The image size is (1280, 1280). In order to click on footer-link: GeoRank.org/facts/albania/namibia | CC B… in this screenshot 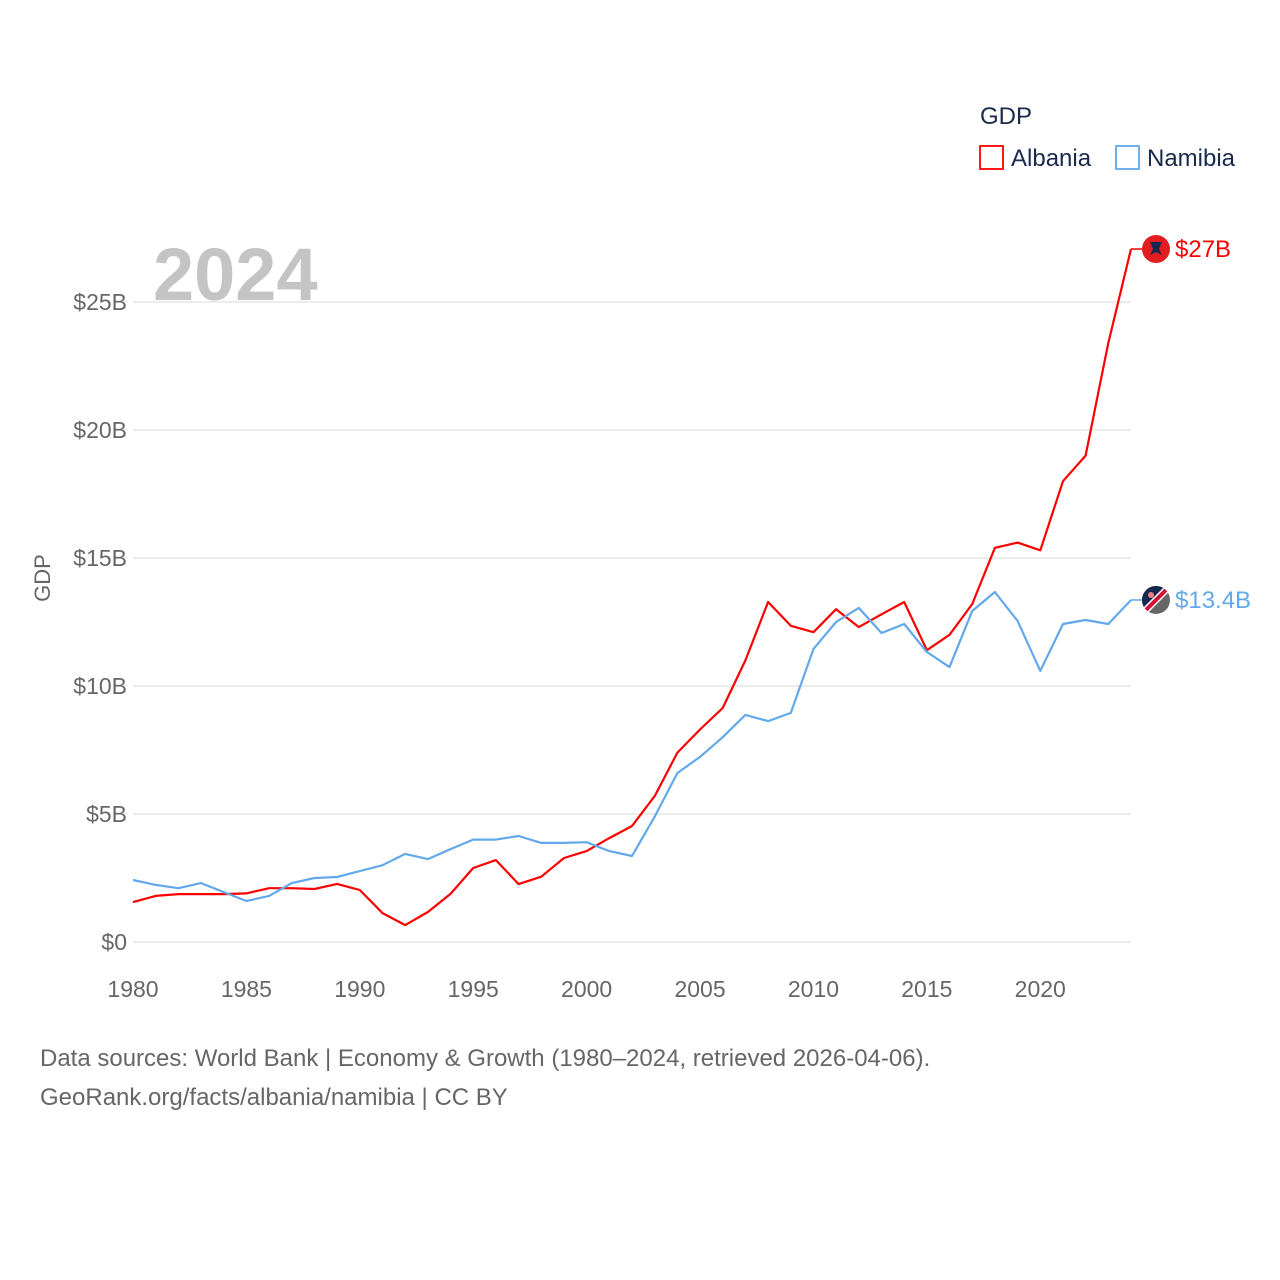, I will do `click(274, 1097)`.